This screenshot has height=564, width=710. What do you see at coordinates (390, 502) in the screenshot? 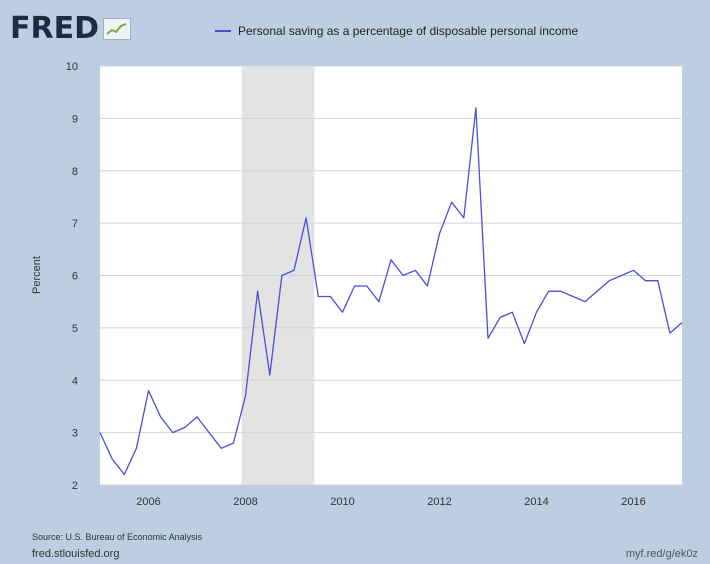
I see `x-tick-labels: 2006 2008 2010 2012 2014 2016` at bounding box center [390, 502].